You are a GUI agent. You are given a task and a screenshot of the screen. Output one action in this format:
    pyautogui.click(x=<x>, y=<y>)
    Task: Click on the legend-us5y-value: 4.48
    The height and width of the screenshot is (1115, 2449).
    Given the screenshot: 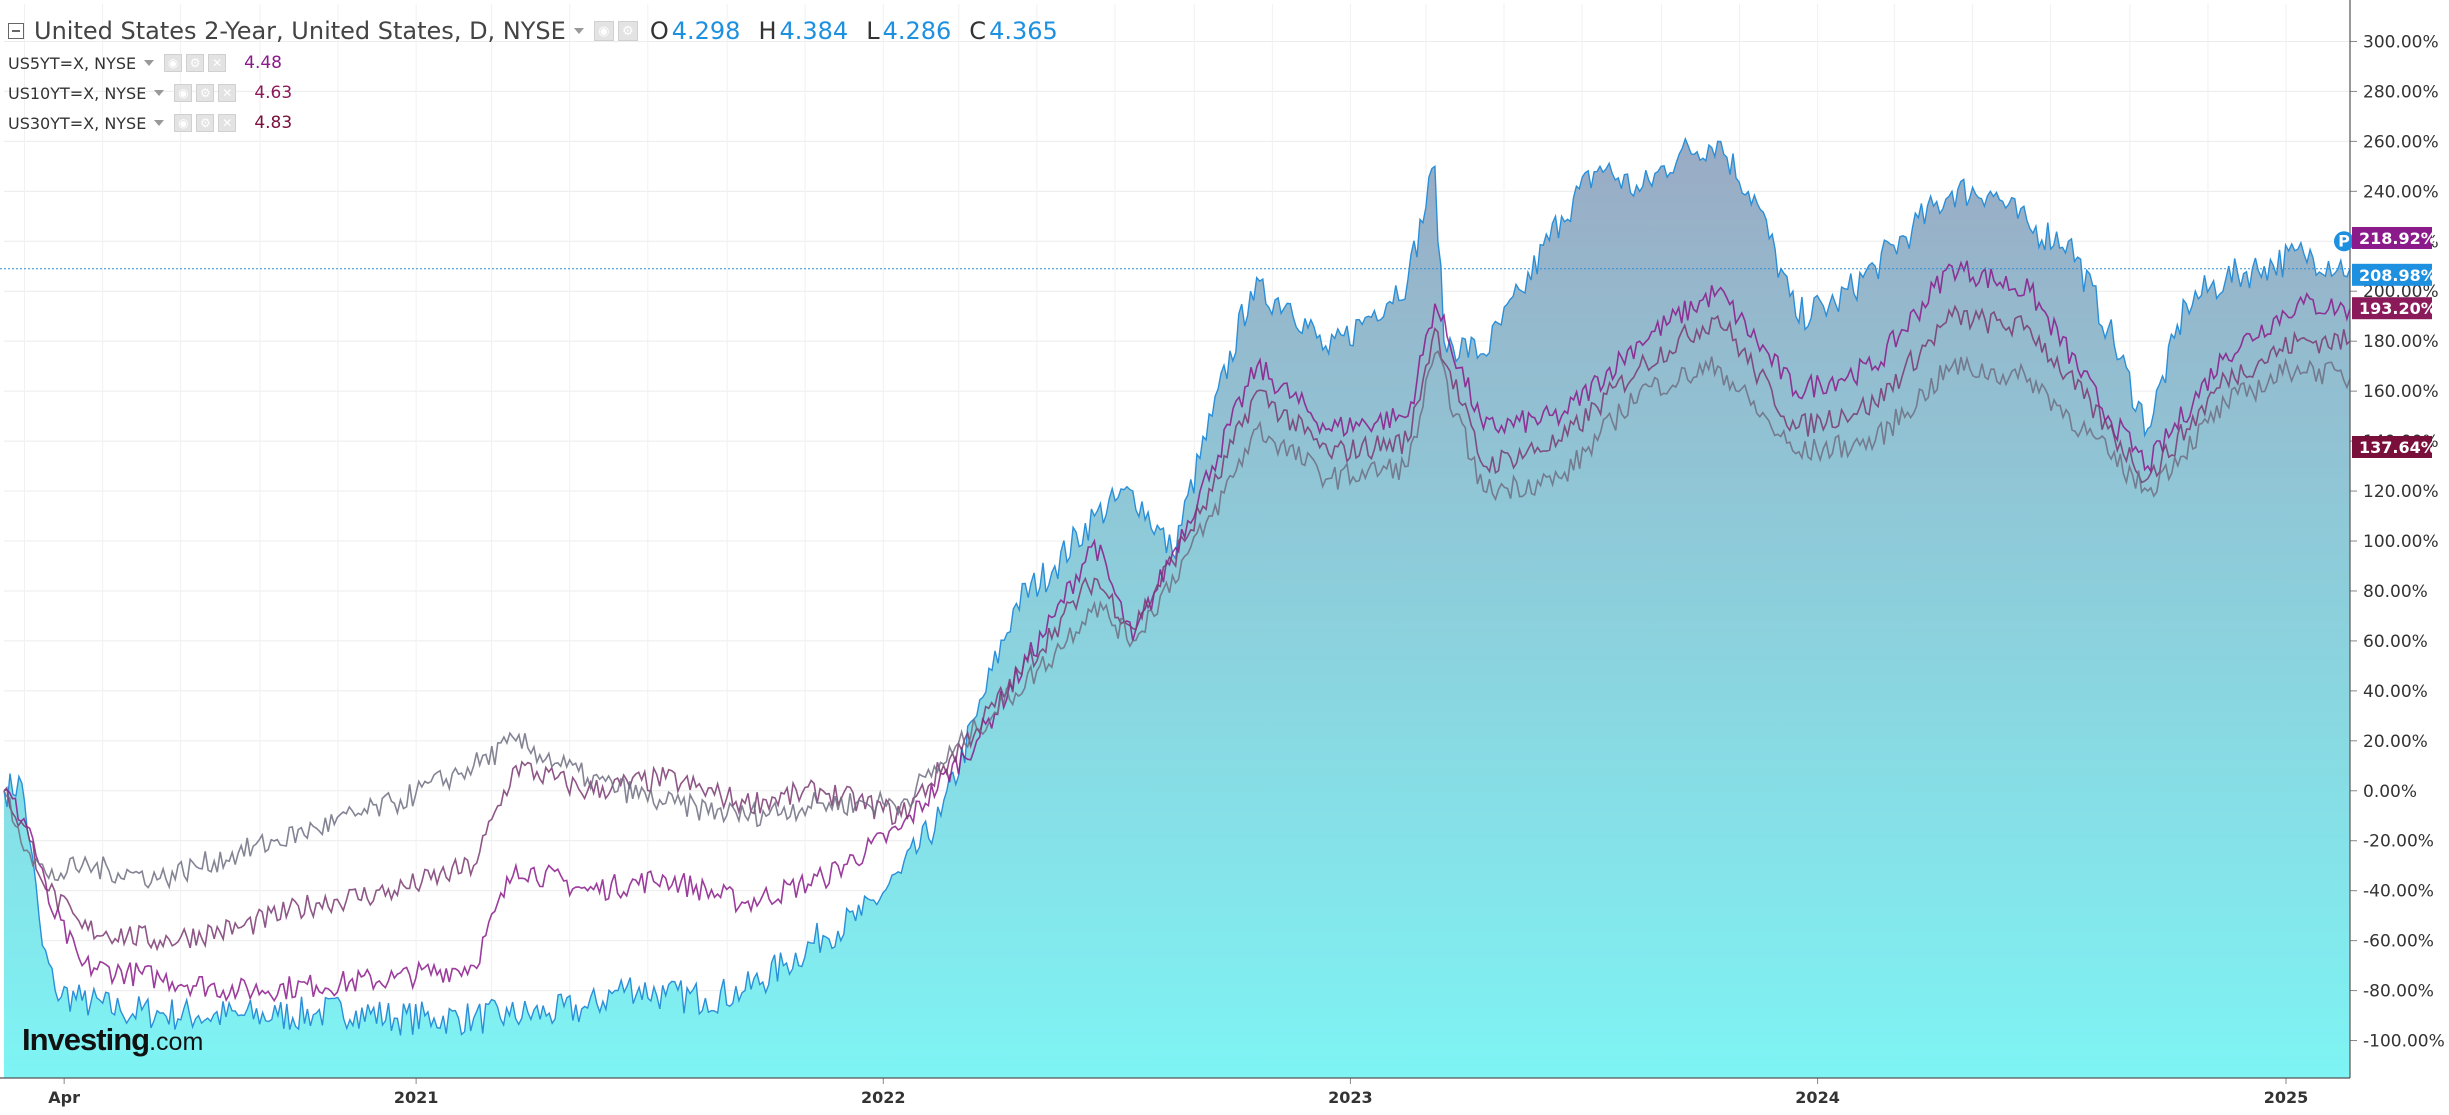 What is the action you would take?
    pyautogui.click(x=263, y=63)
    